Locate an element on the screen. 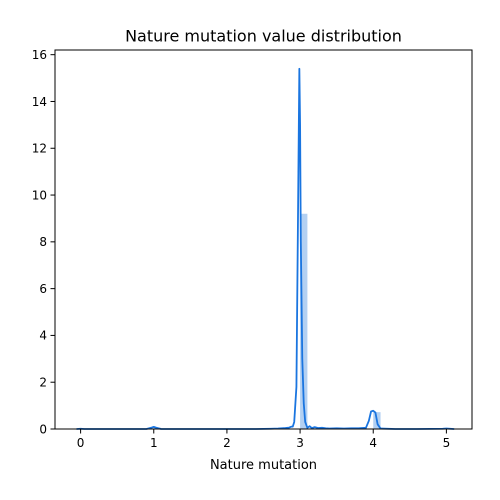 The height and width of the screenshot is (500, 500). x-tick-label-1: 1 is located at coordinates (154, 443).